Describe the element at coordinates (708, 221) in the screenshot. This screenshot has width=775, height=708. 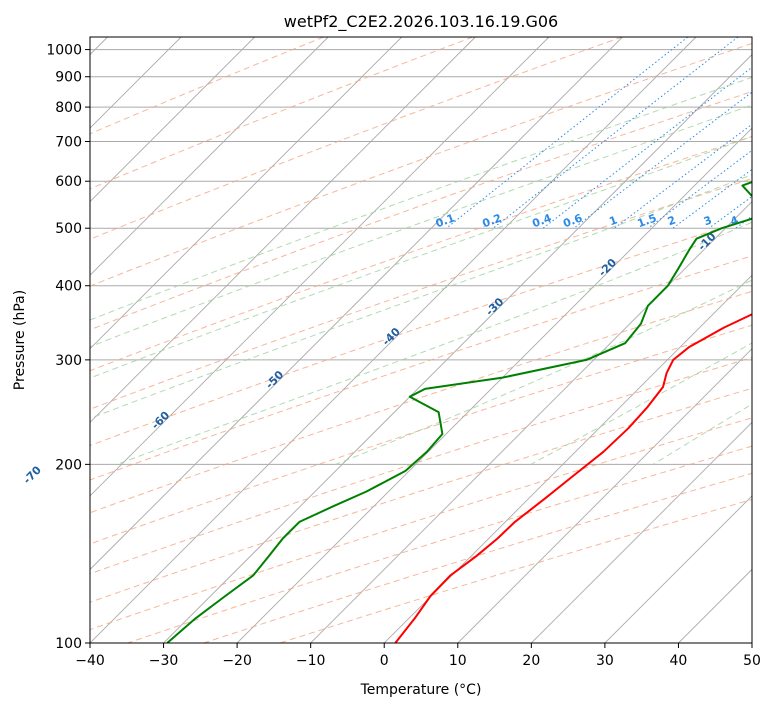
I see `mixing-ratio-label: 3` at that location.